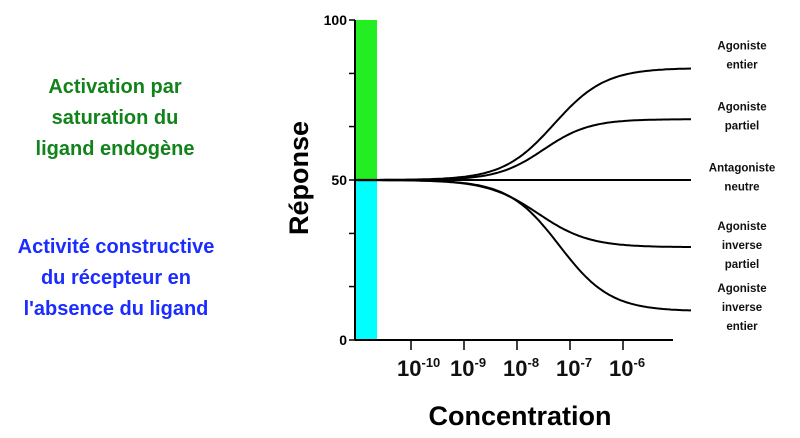 The width and height of the screenshot is (800, 438). I want to click on x-tick-label: 10⁻¹⁰, so click(418, 368).